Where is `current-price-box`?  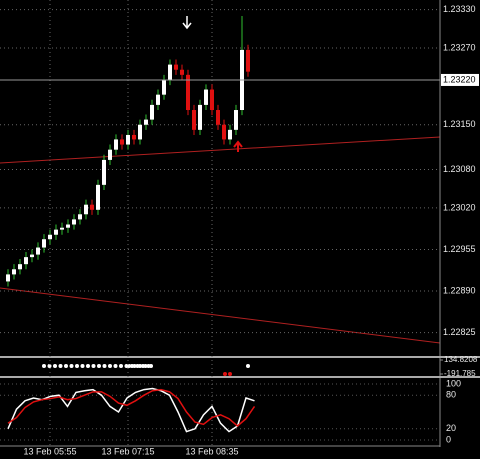
current-price-box is located at coordinates (460, 79).